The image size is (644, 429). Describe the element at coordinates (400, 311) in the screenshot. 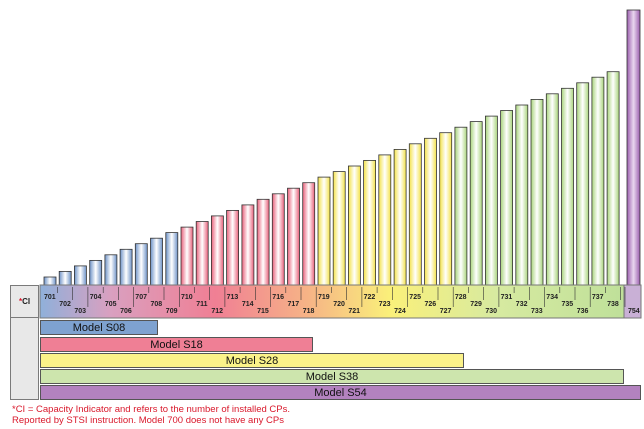

I see `ci-label-724: 724` at that location.